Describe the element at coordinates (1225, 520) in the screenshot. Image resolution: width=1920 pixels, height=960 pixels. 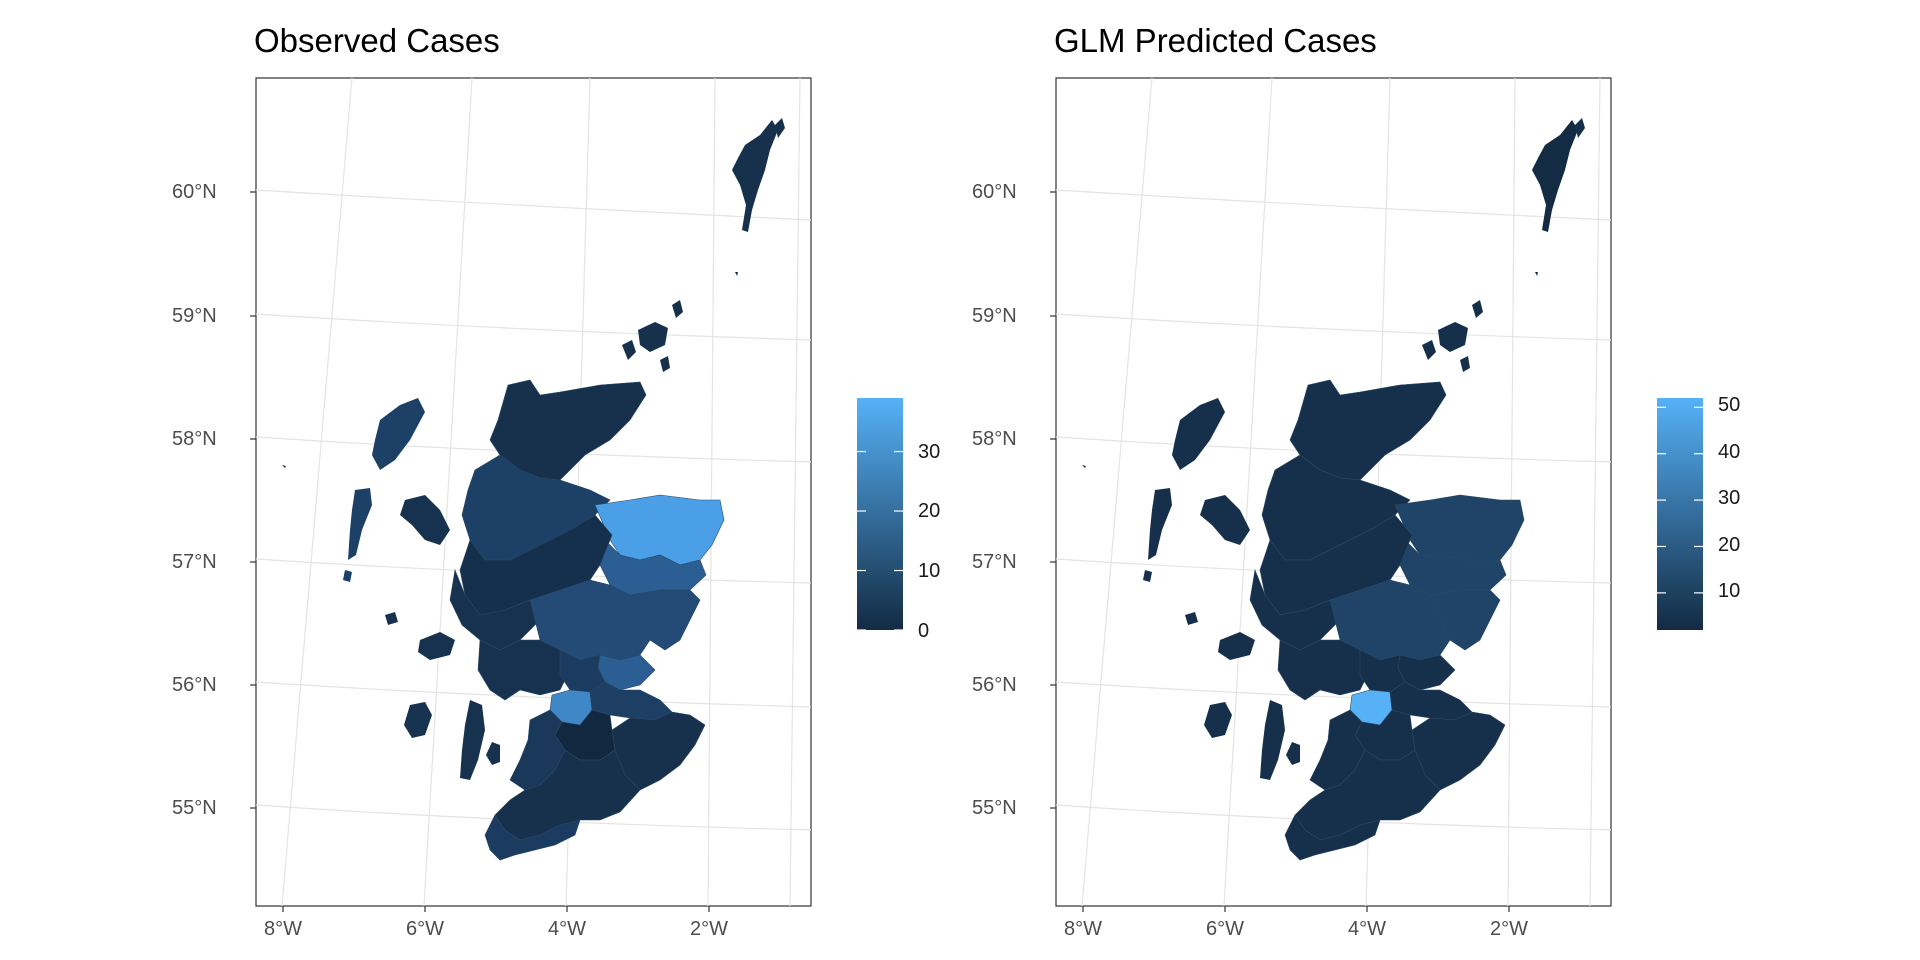
I see `island-skye` at that location.